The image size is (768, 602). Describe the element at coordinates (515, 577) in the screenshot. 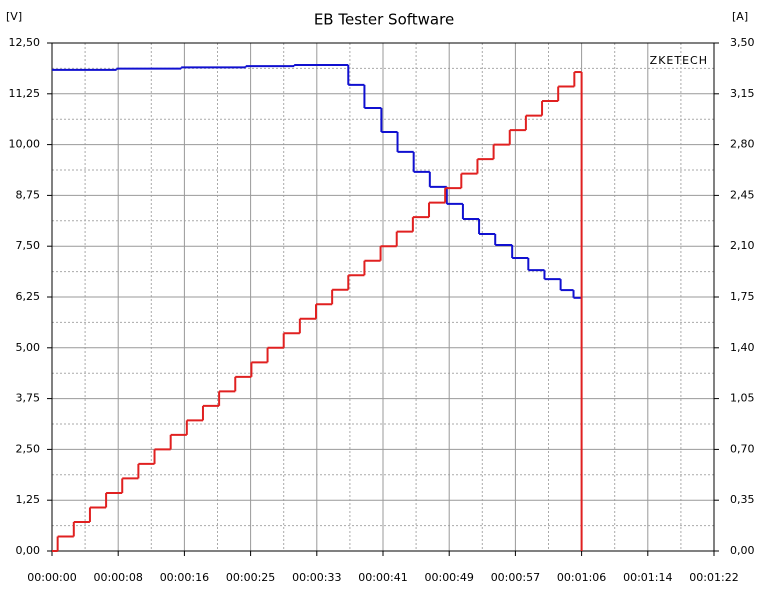

I see `x-tick-label: 00:00:57` at that location.